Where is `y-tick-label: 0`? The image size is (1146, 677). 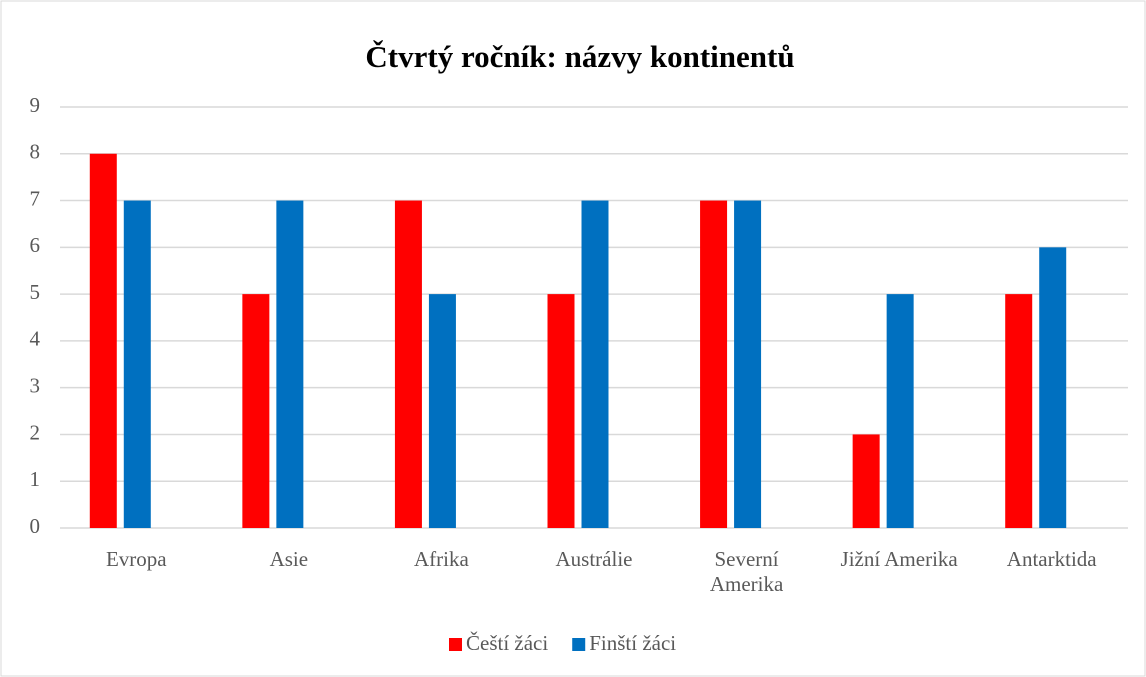
y-tick-label: 0 is located at coordinates (35, 526).